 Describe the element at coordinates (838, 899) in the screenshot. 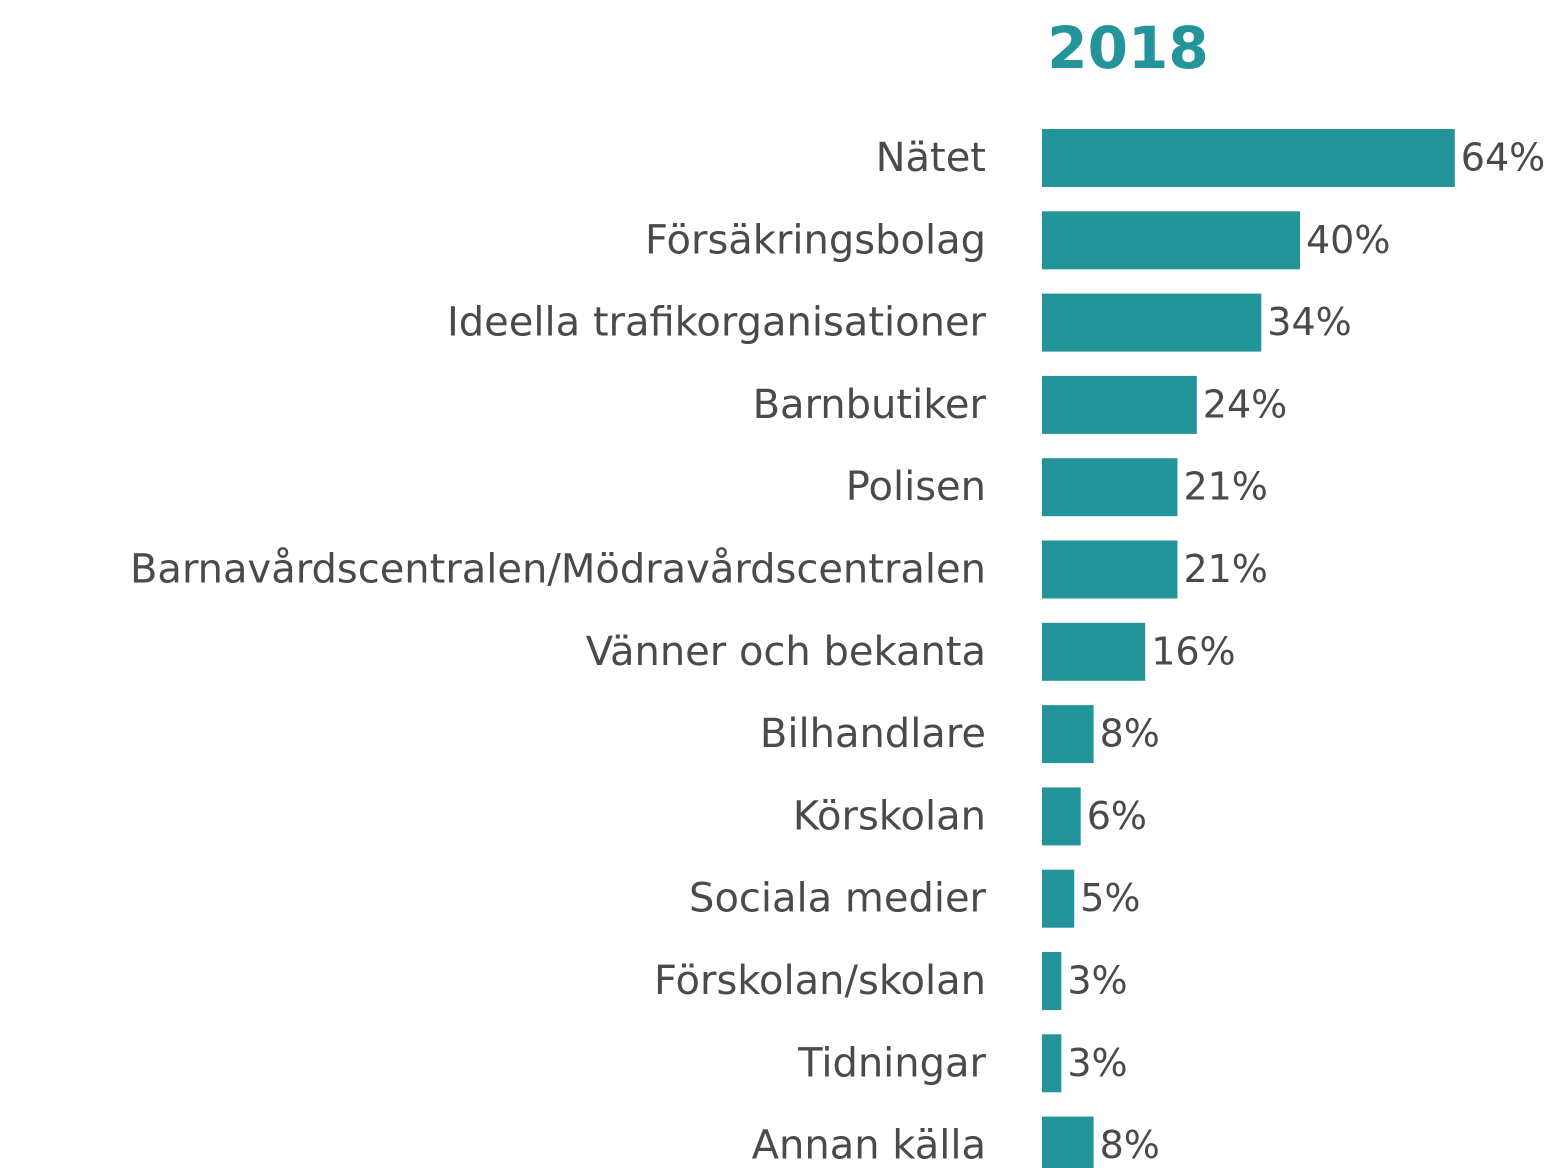

I see `category-label: Sociala medier` at that location.